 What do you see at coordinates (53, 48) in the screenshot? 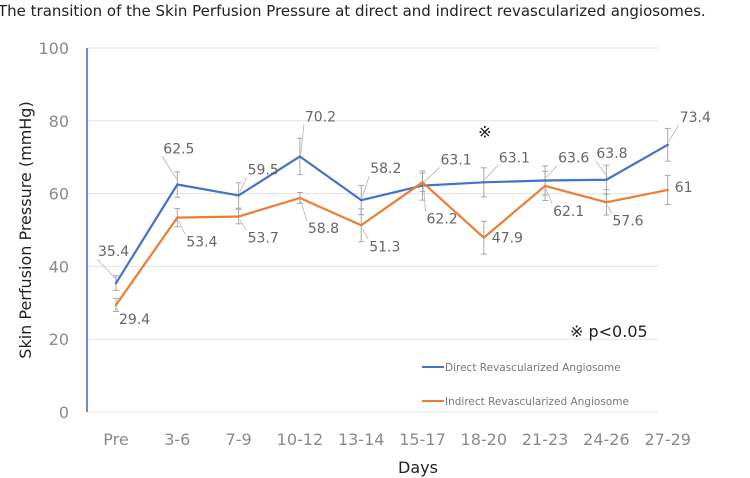
I see `y-tick-label: 100` at bounding box center [53, 48].